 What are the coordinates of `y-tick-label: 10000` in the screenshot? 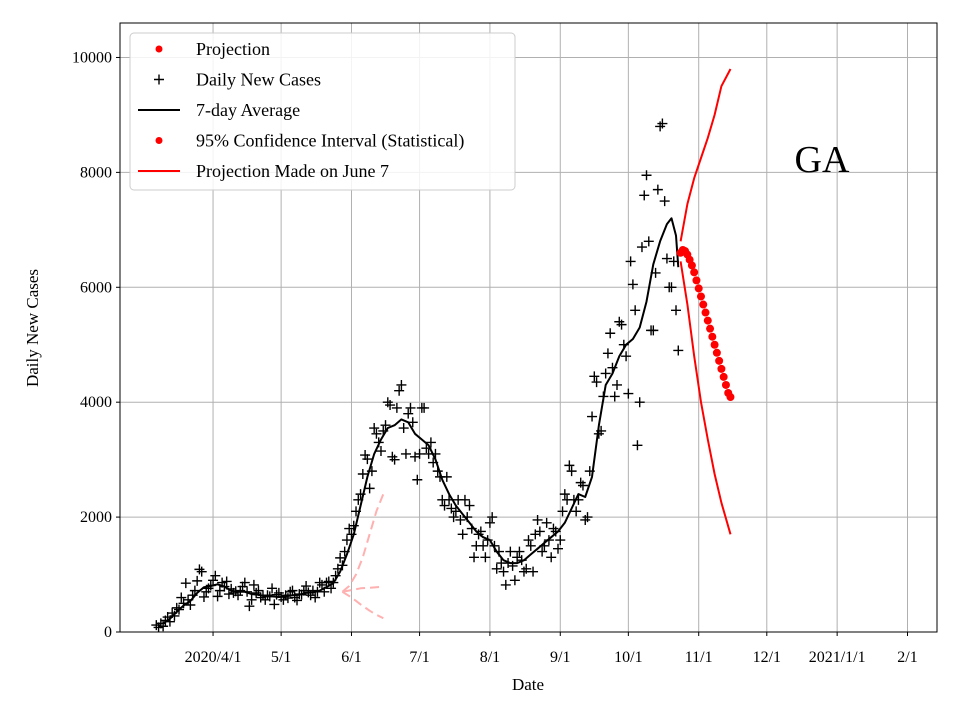 It's located at (92, 57).